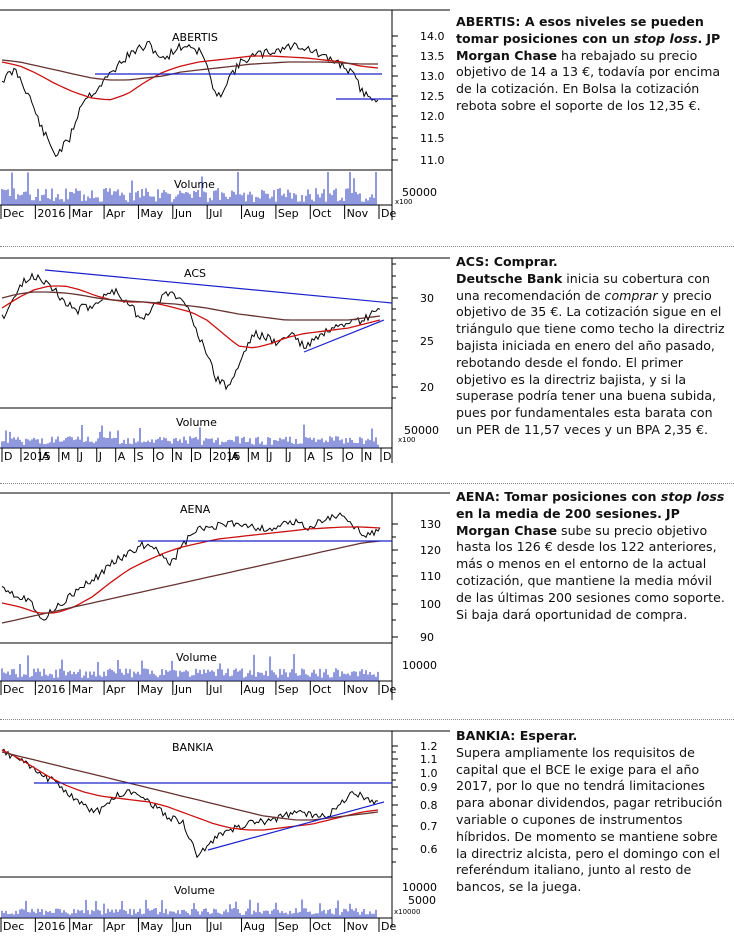  What do you see at coordinates (429, 826) in the screenshot?
I see `price-tick-label: 0.7` at bounding box center [429, 826].